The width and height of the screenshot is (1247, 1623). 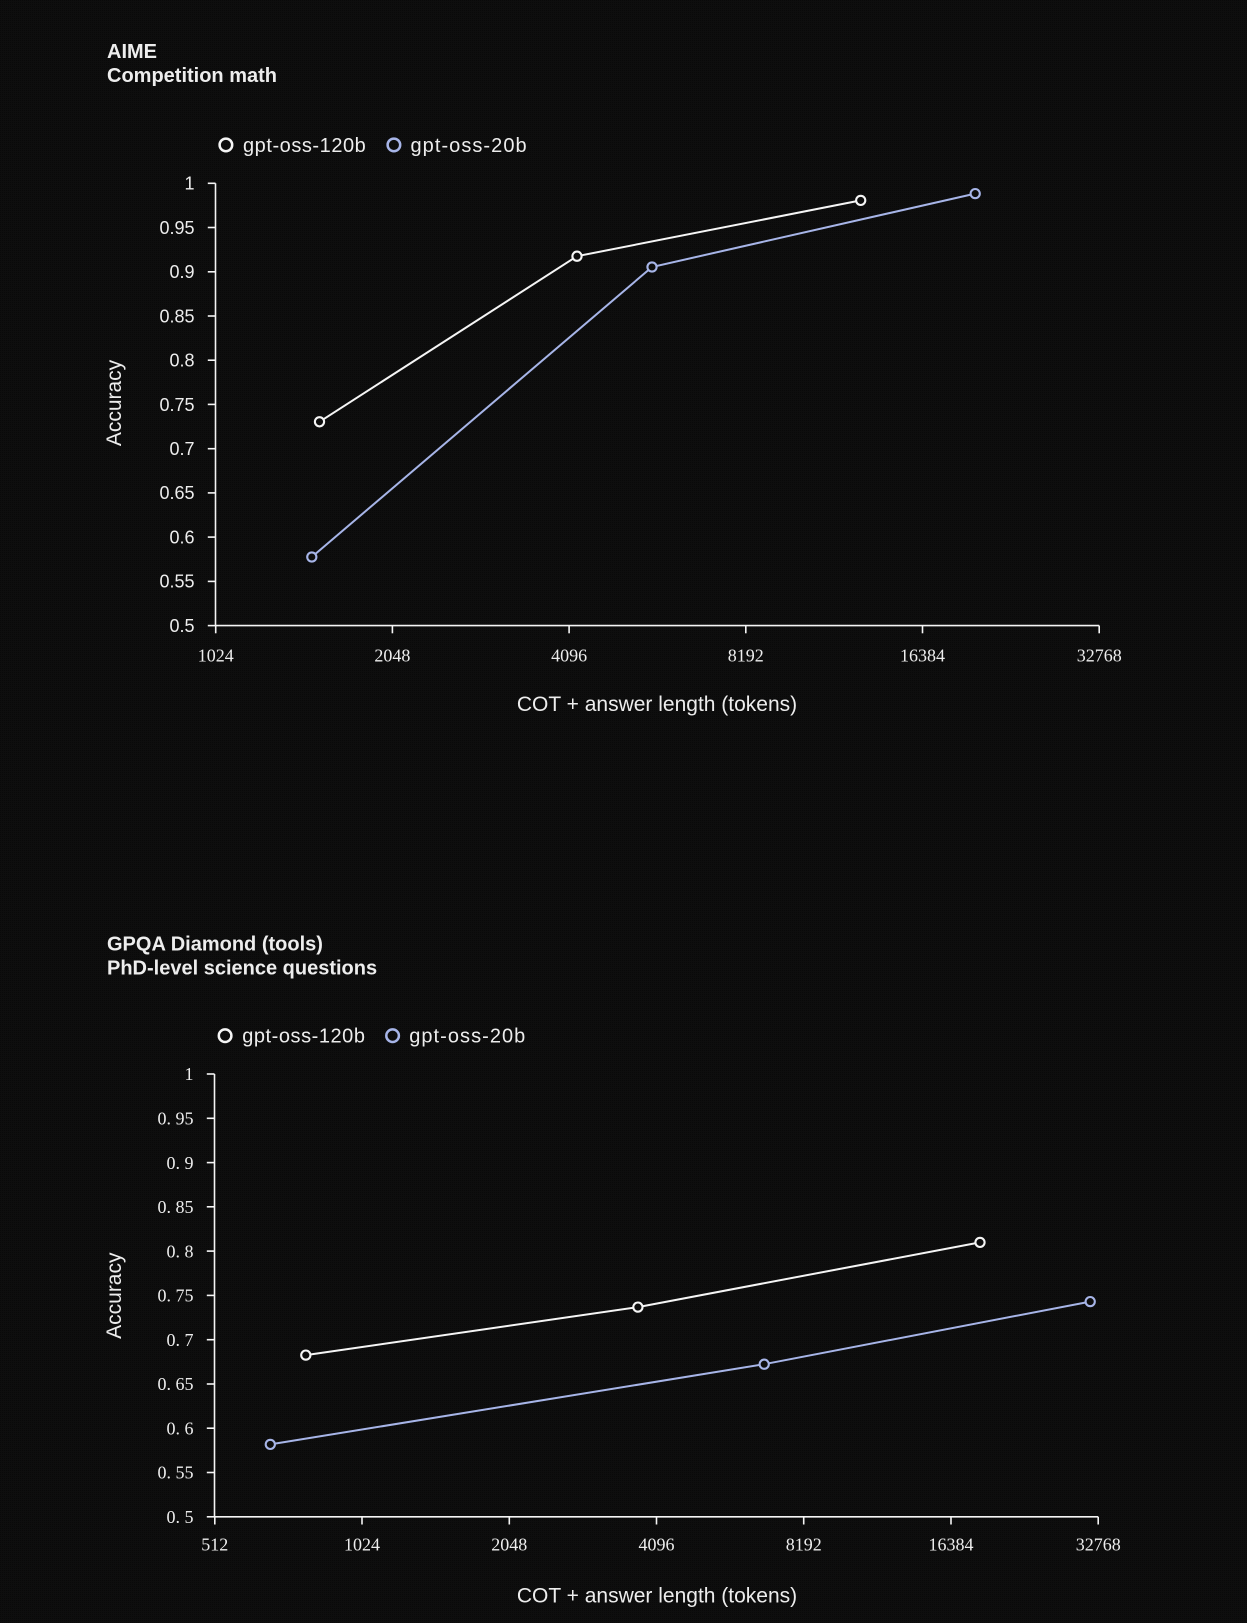 What do you see at coordinates (176, 1473) in the screenshot?
I see `svg-text: 0. 55` at bounding box center [176, 1473].